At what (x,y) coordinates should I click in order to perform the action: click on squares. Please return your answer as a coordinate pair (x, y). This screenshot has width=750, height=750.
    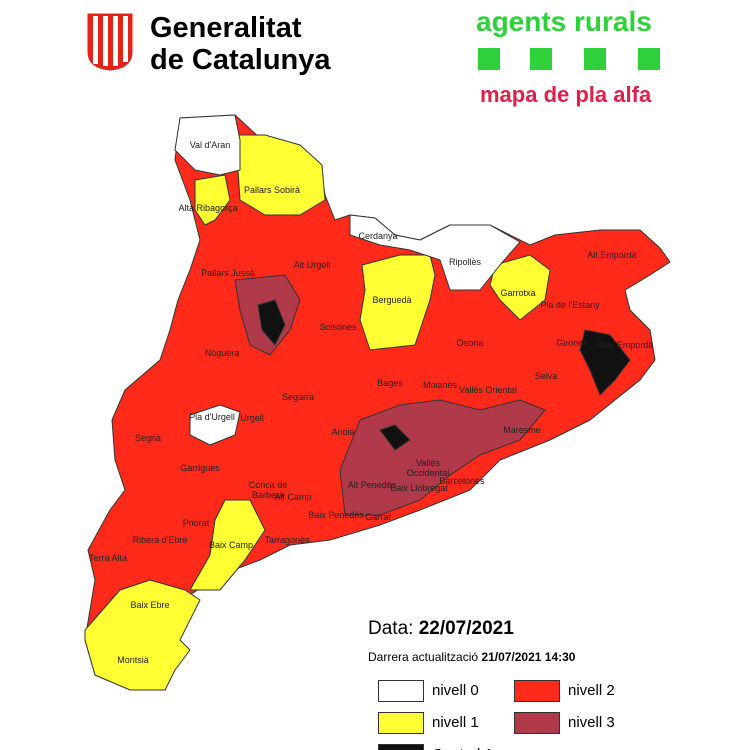
    Looking at the image, I should click on (569, 59).